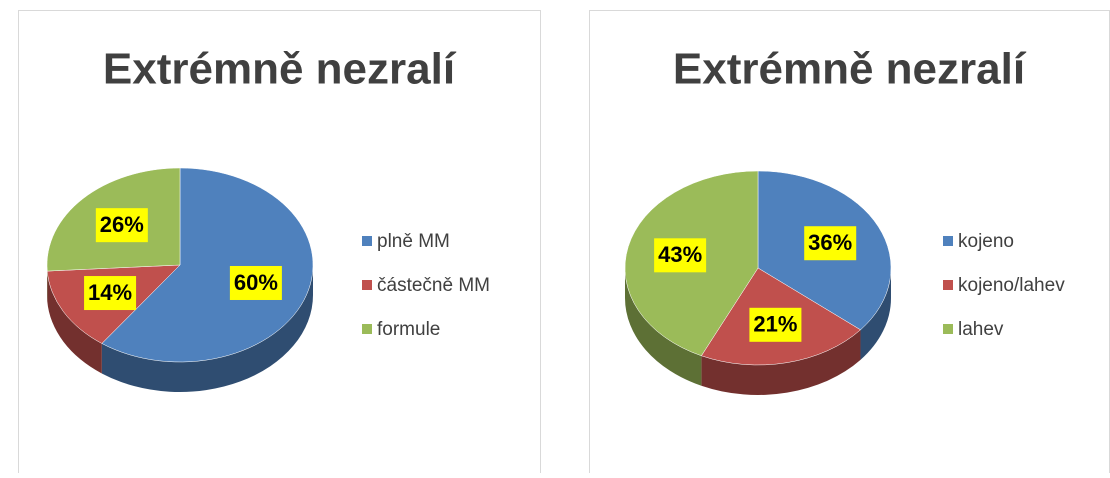 Image resolution: width=1110 pixels, height=478 pixels. I want to click on legend-label: lahev, so click(981, 329).